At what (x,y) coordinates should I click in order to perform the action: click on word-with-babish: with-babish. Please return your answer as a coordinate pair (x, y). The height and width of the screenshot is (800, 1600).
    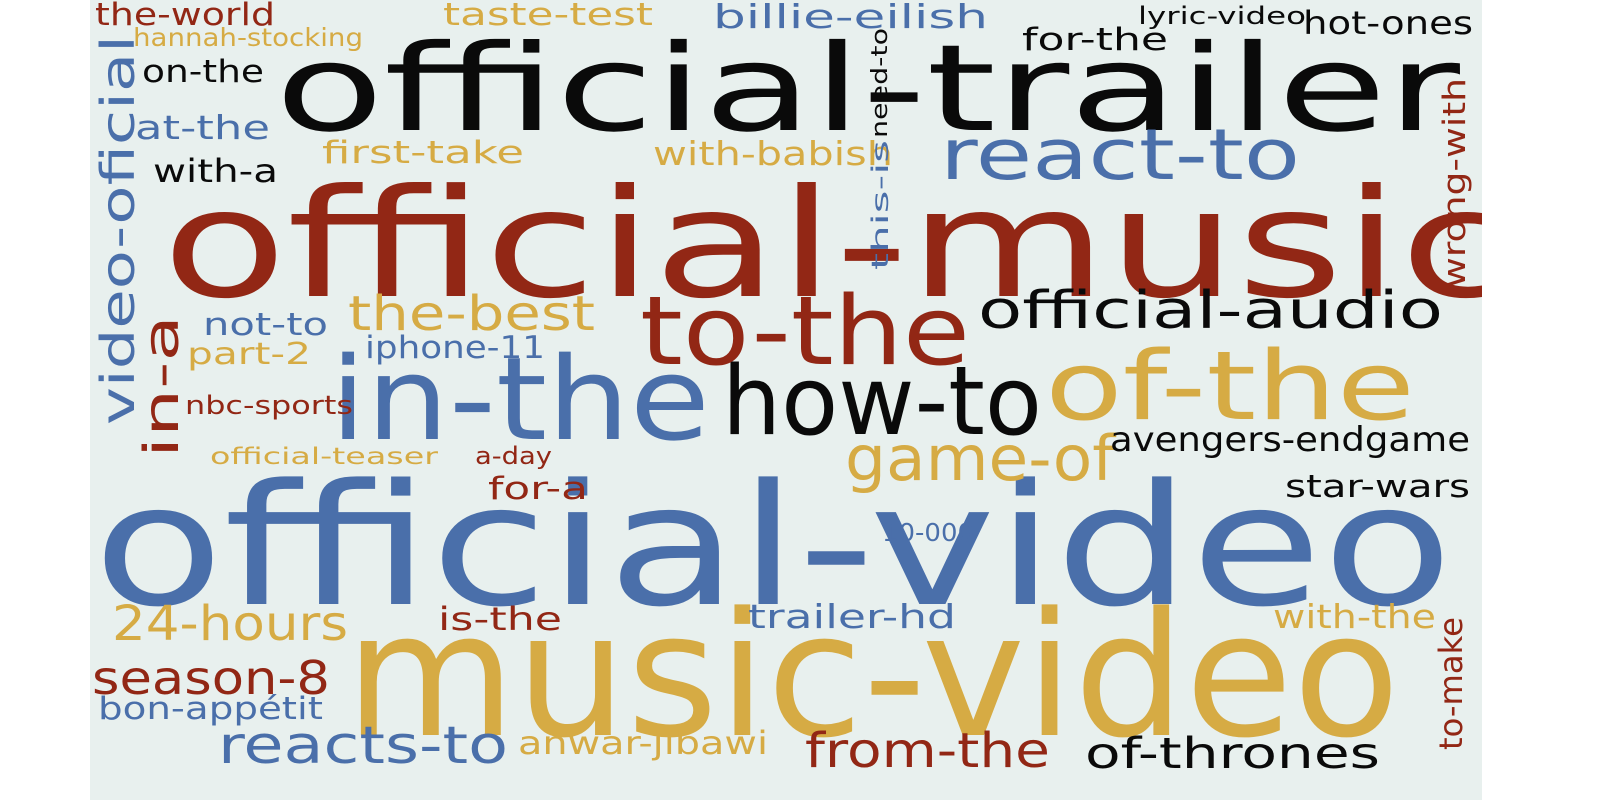
    Looking at the image, I should click on (773, 153).